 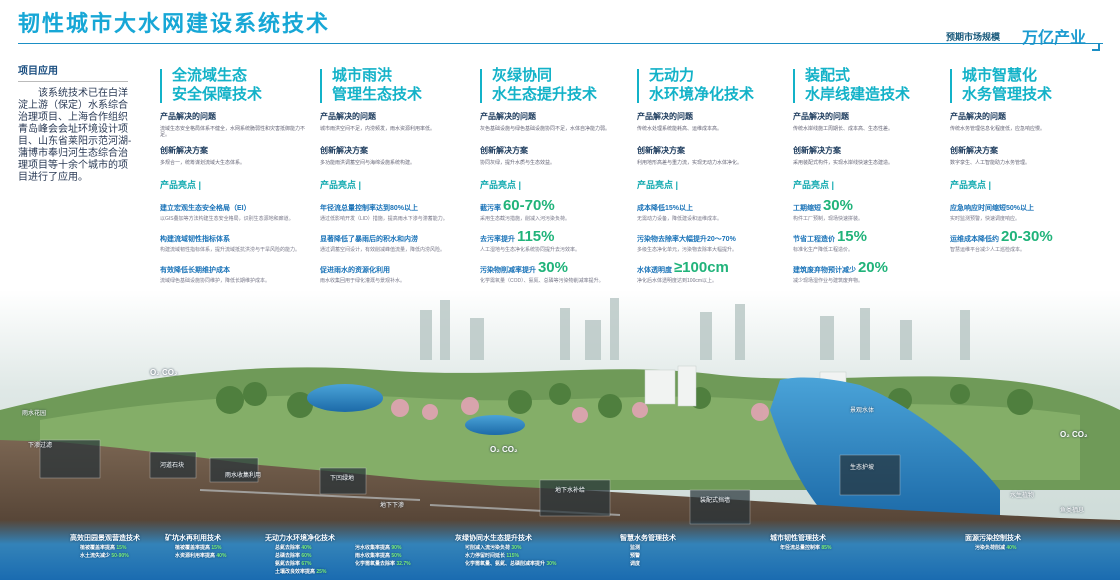 I want to click on problem-text: 流域生态安全格局体系不健全，水网系统脆弱性和灾害抵御能力不足。, so click(x=233, y=132).